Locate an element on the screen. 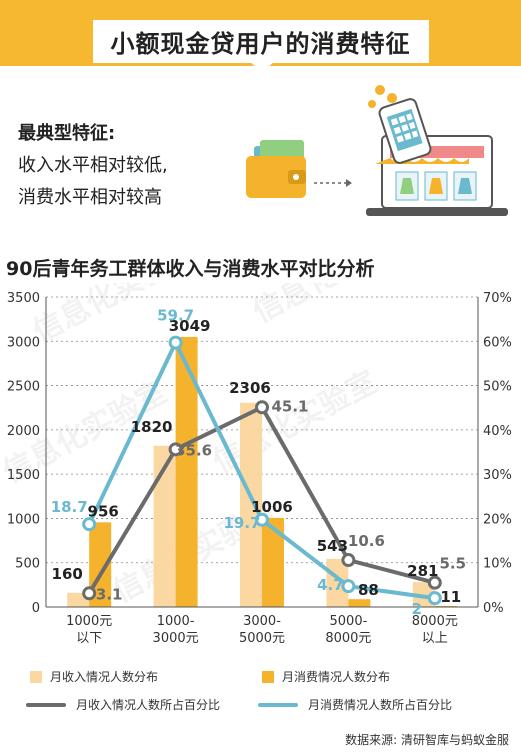  data-label: 18.7 is located at coordinates (69, 507).